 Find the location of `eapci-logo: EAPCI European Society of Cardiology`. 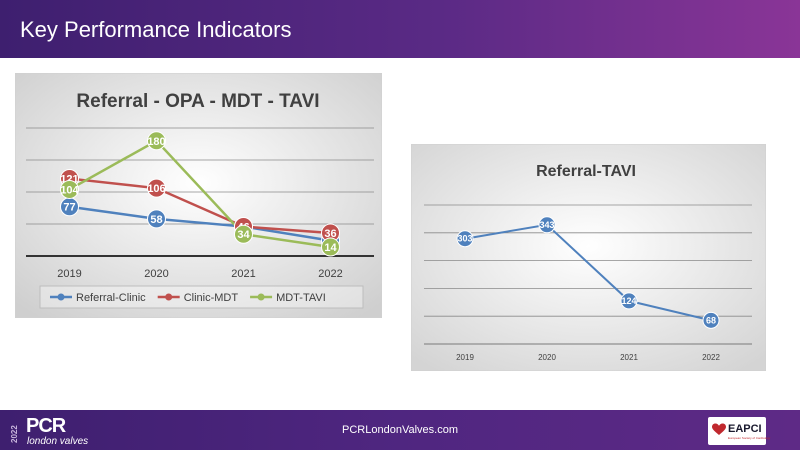

eapci-logo: EAPCI European Society of Cardiology is located at coordinates (739, 431).